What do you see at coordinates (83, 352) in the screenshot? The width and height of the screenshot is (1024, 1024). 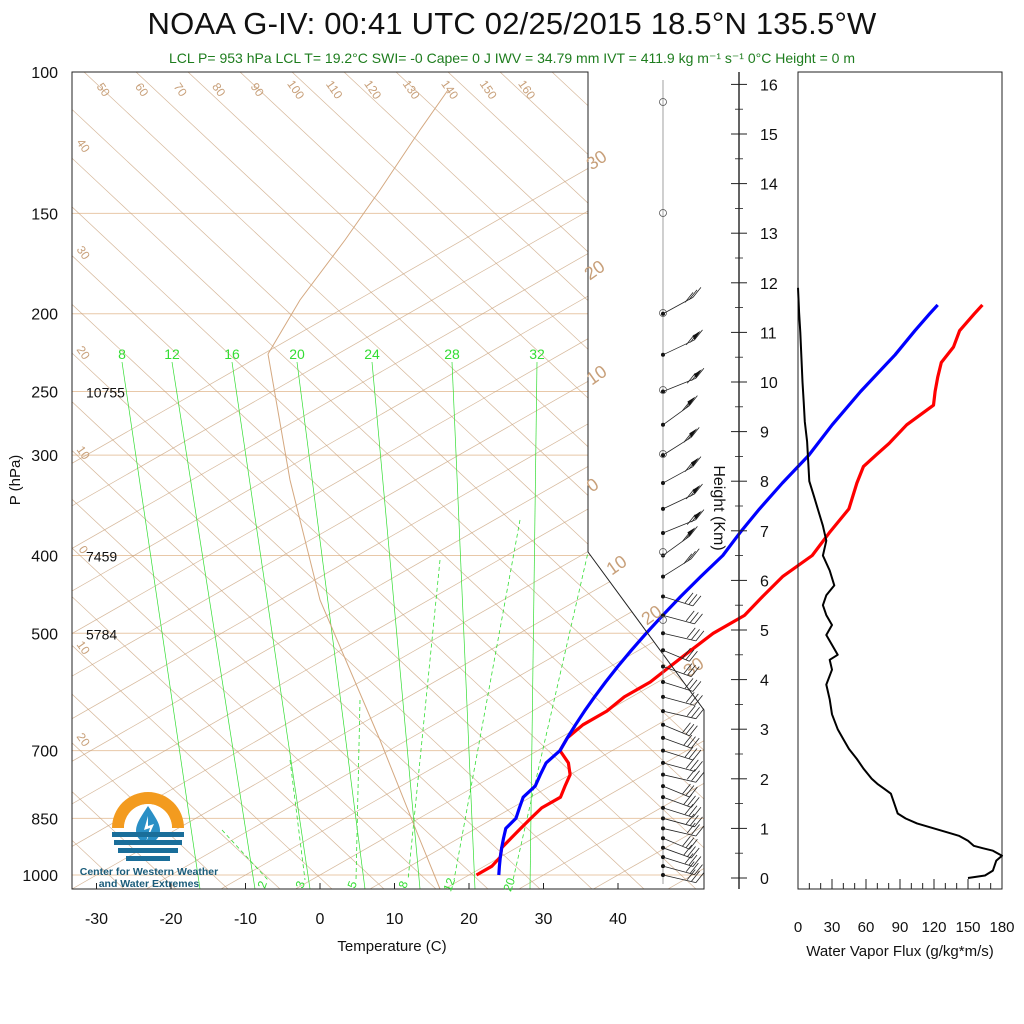 I see `left-edge-label: 20` at bounding box center [83, 352].